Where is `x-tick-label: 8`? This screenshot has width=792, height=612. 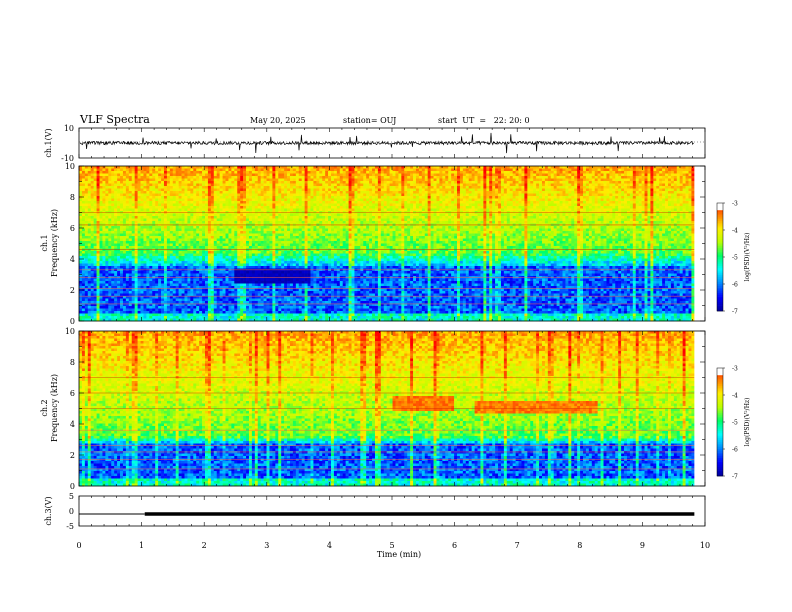
x-tick-label: 8 is located at coordinates (579, 545).